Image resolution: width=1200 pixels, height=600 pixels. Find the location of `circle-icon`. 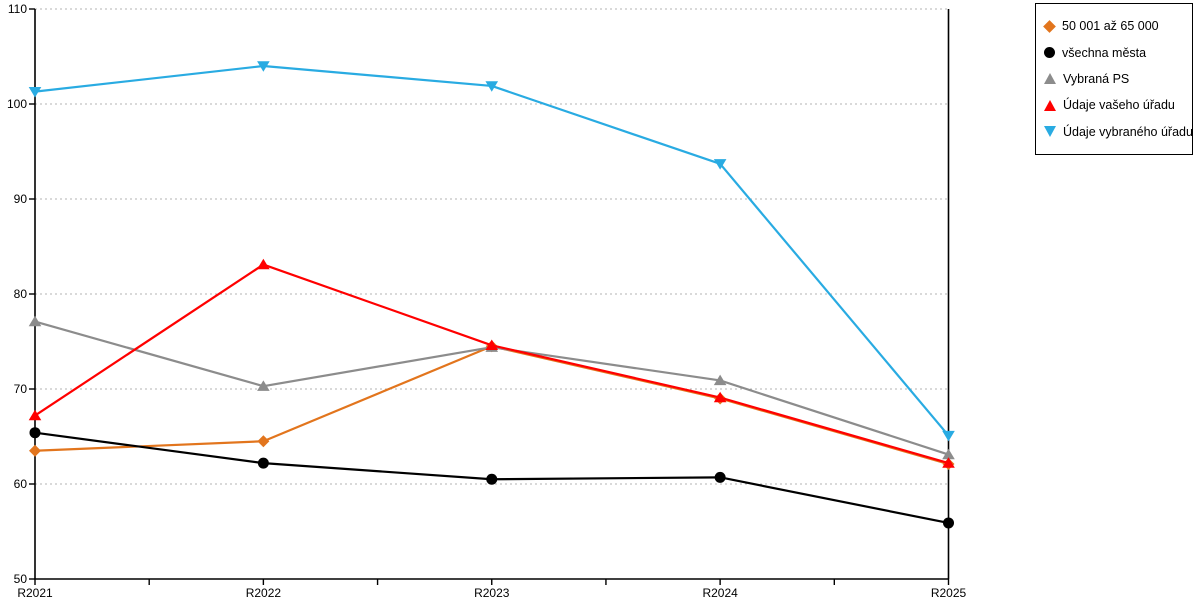

circle-icon is located at coordinates (1049, 53).